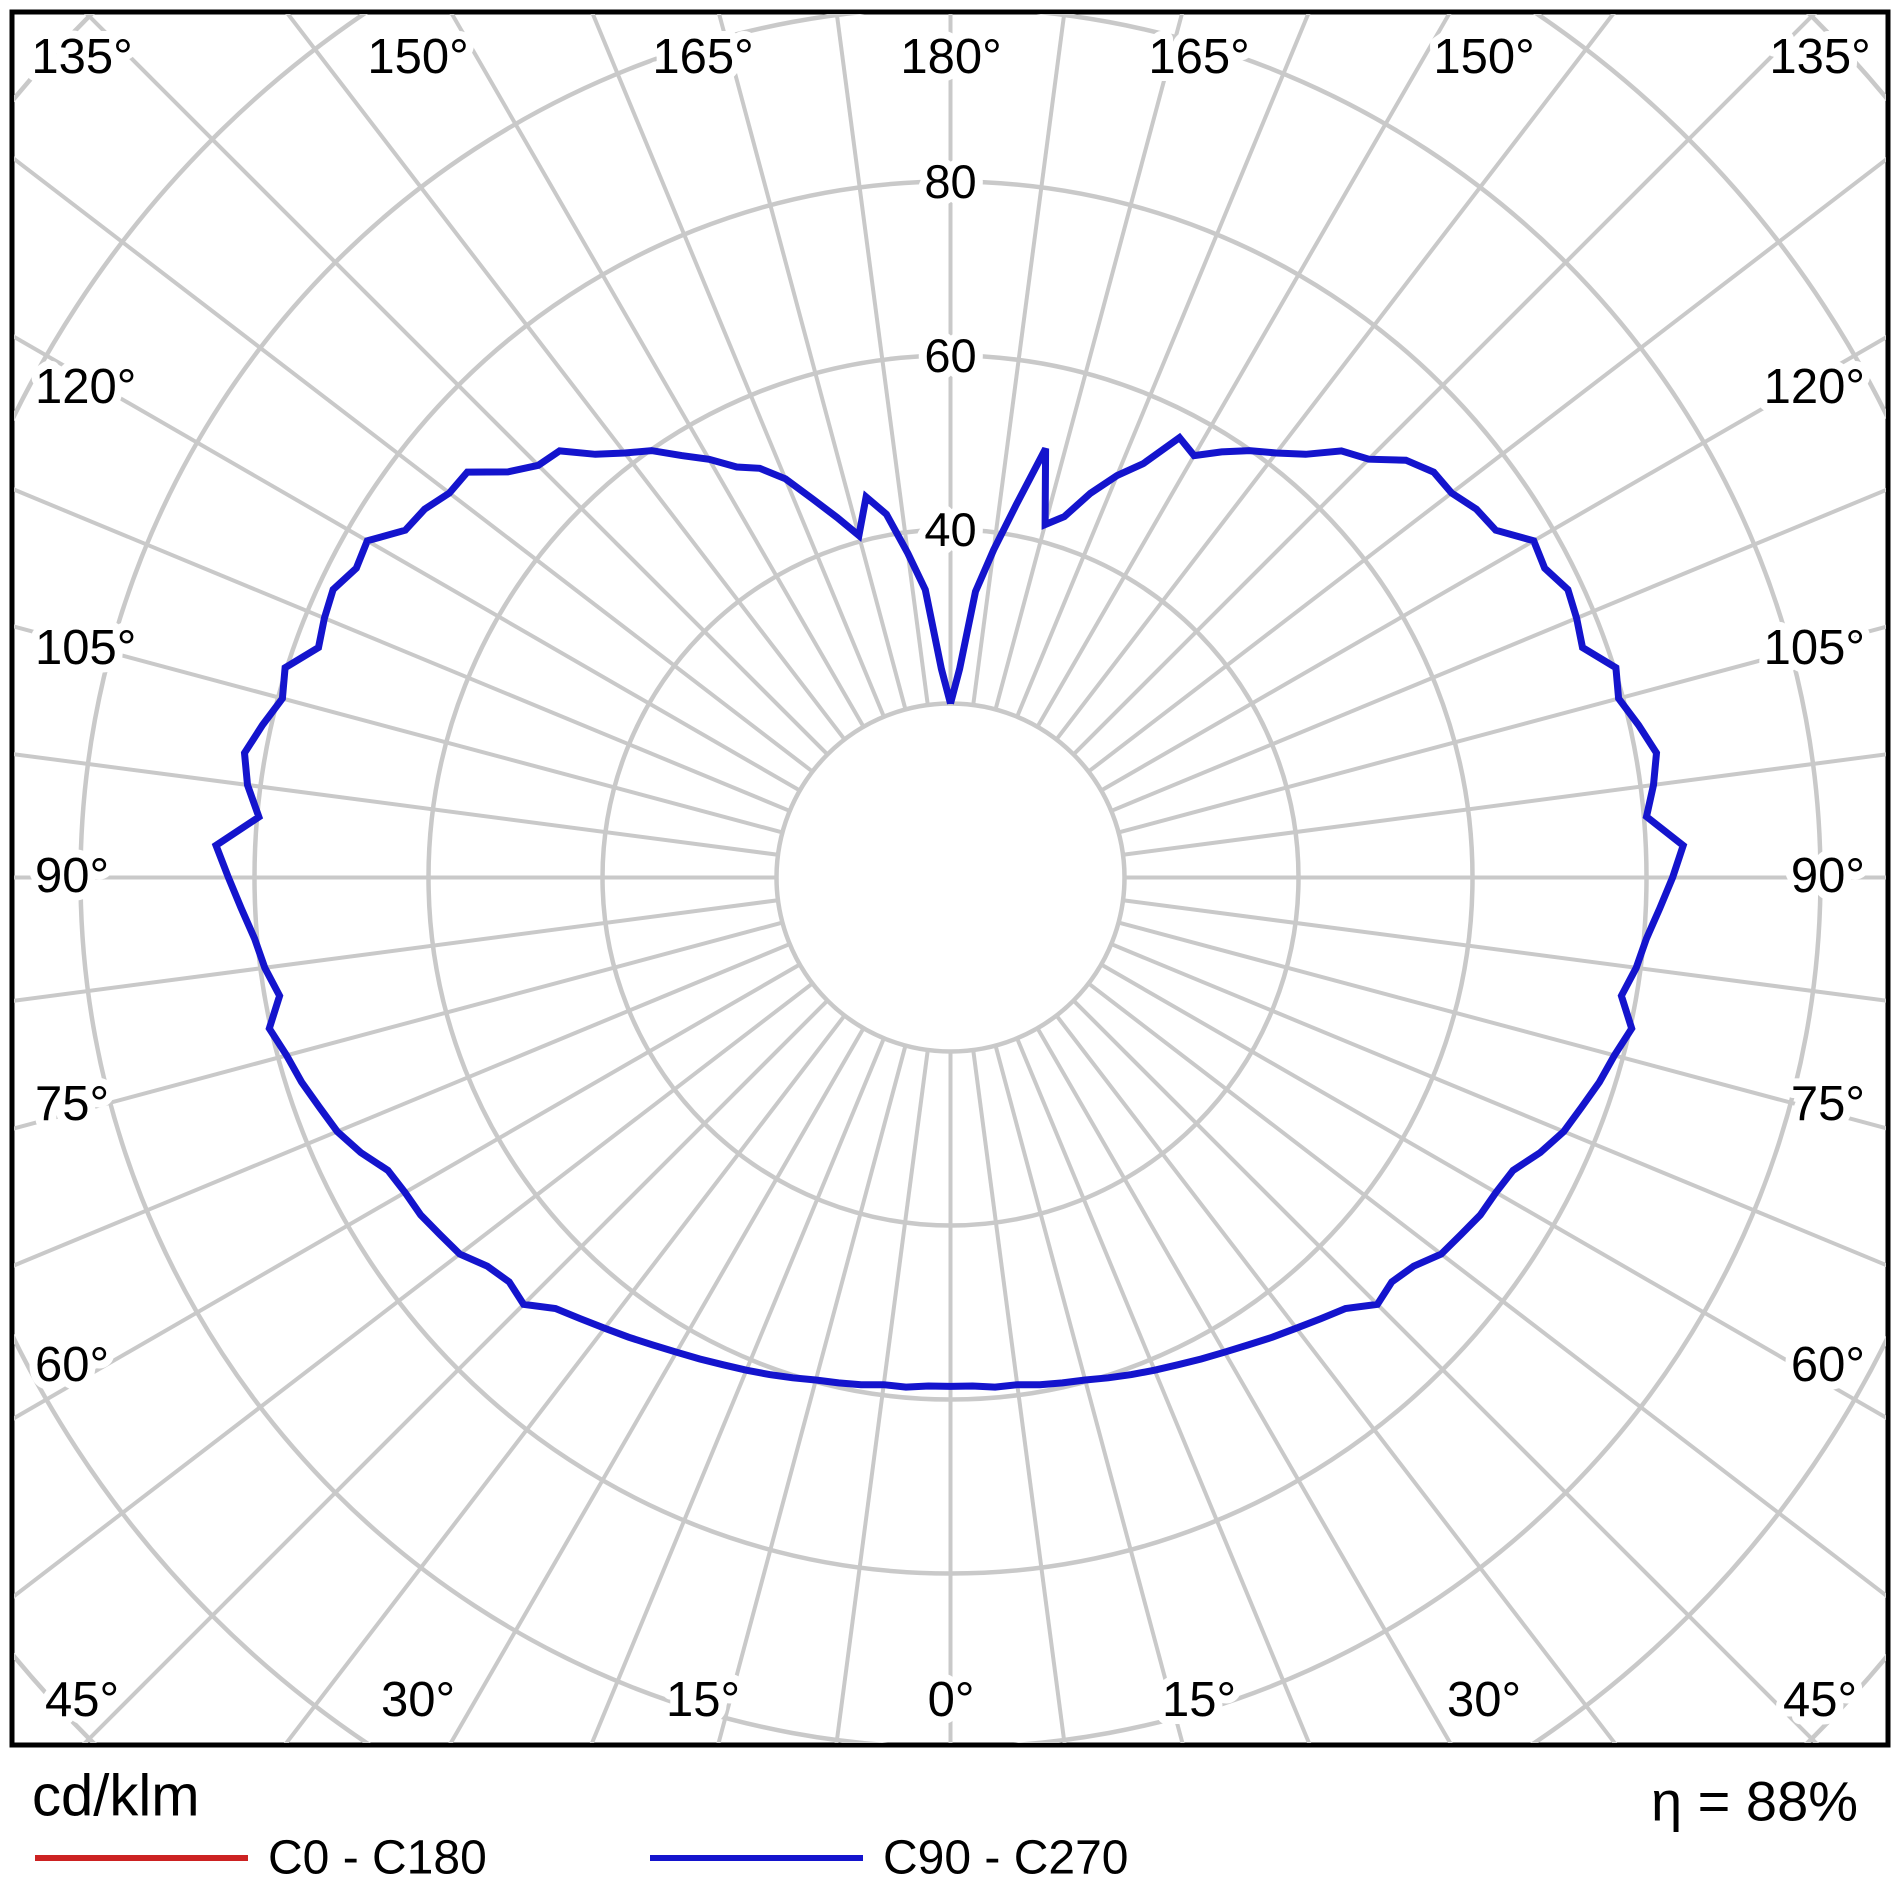  I want to click on legend-label-c0-c180: C0 - C180, so click(377, 1858).